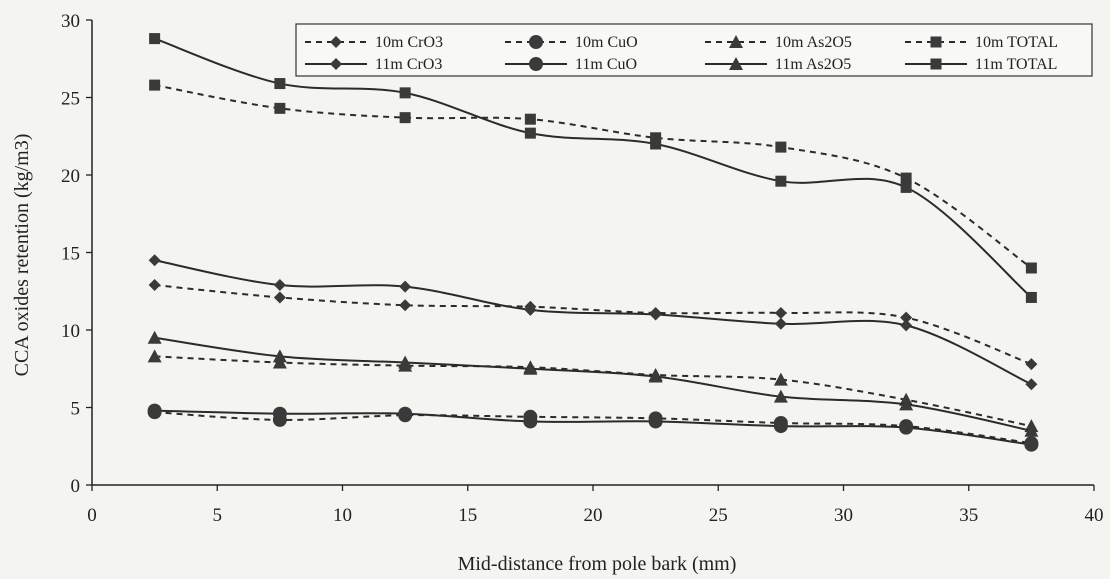  Describe the element at coordinates (597, 564) in the screenshot. I see `x-axis-label: Mid-distance from pole bark (mm)` at that location.